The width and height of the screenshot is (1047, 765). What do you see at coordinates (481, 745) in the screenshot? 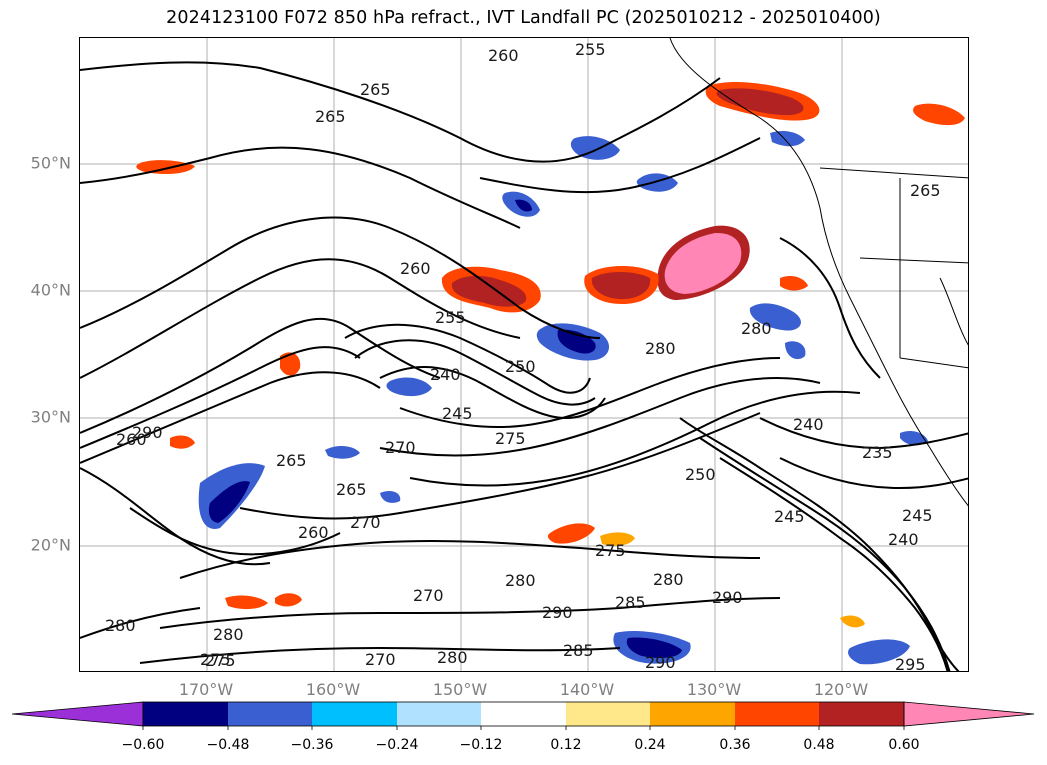
I see `colorbar-tick-label: −0.12` at bounding box center [481, 745].